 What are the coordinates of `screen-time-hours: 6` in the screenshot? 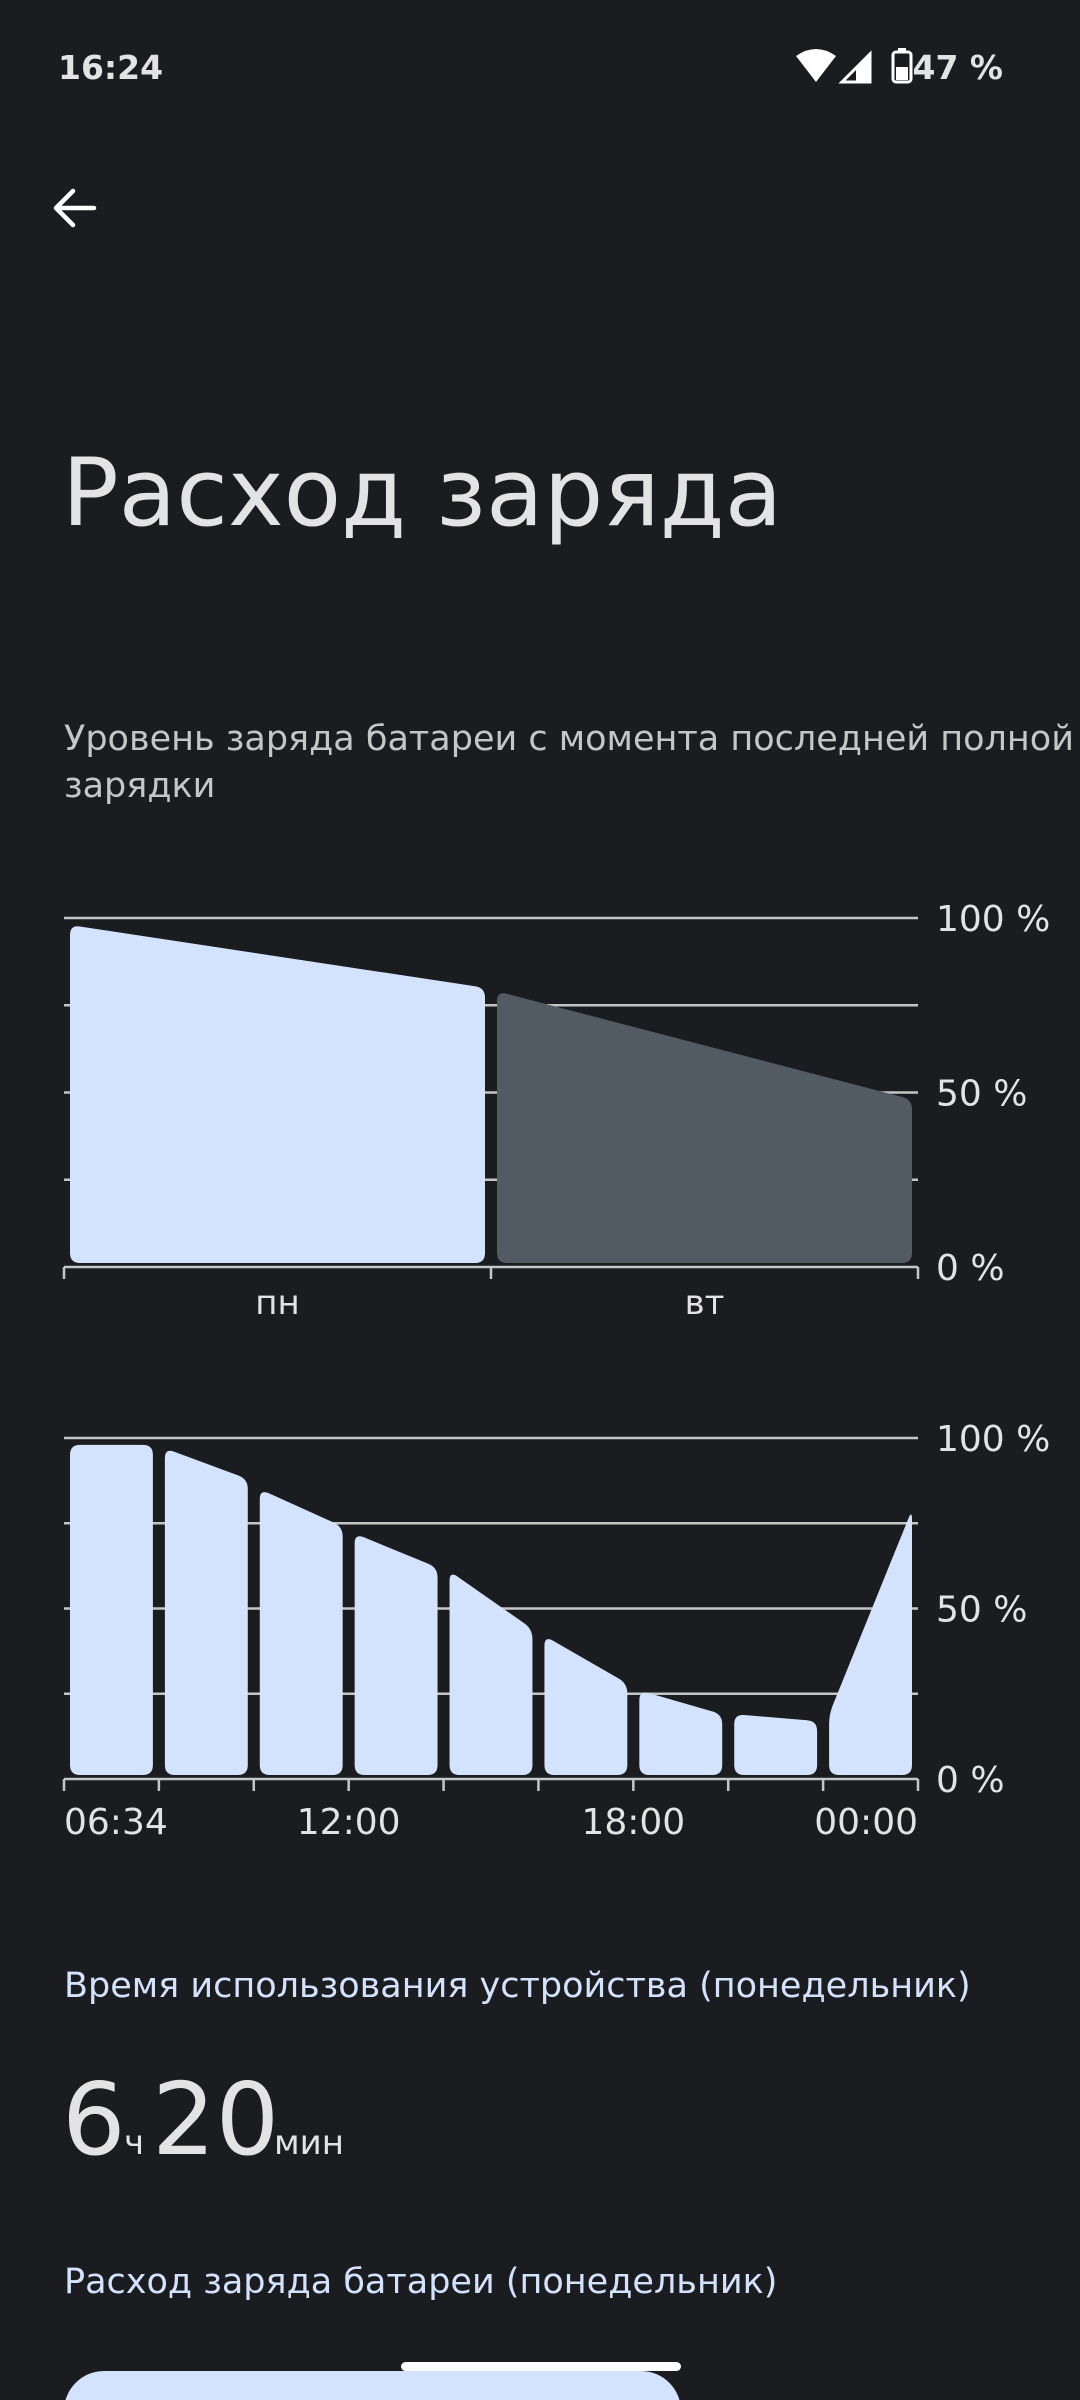 It's located at (94, 2119).